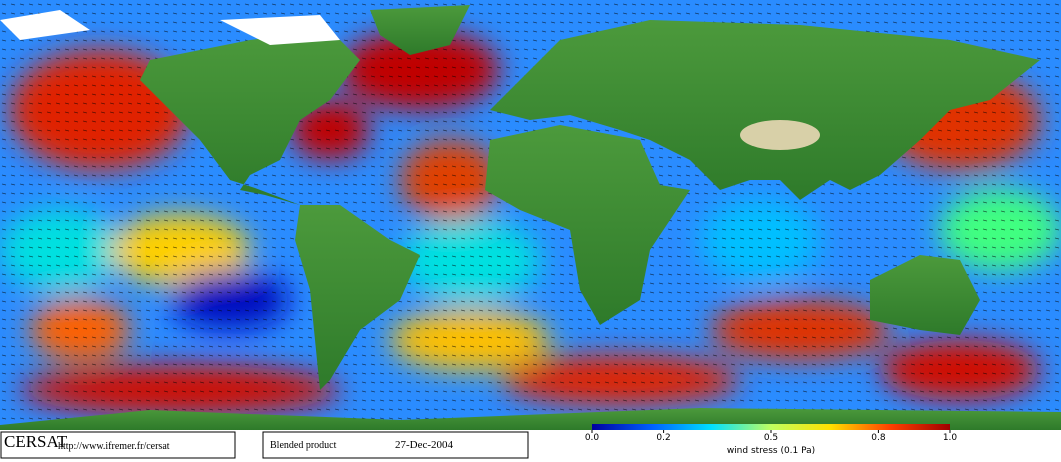 The width and height of the screenshot is (1061, 462). I want to click on url: http://www.ifremer.fr/cersat, so click(114, 446).